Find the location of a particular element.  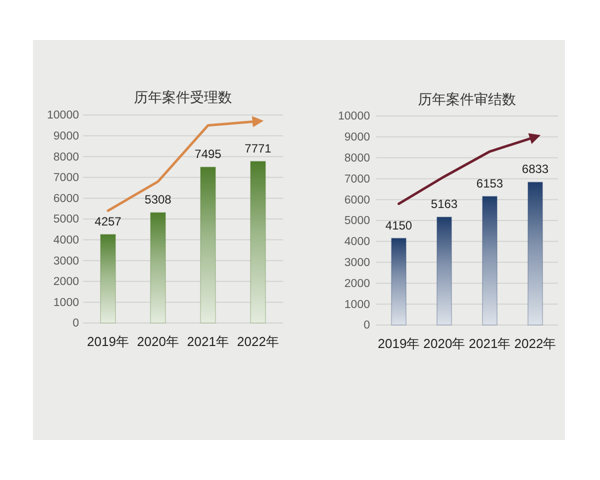

chart-title: 历年案件审结数 is located at coordinates (467, 99).